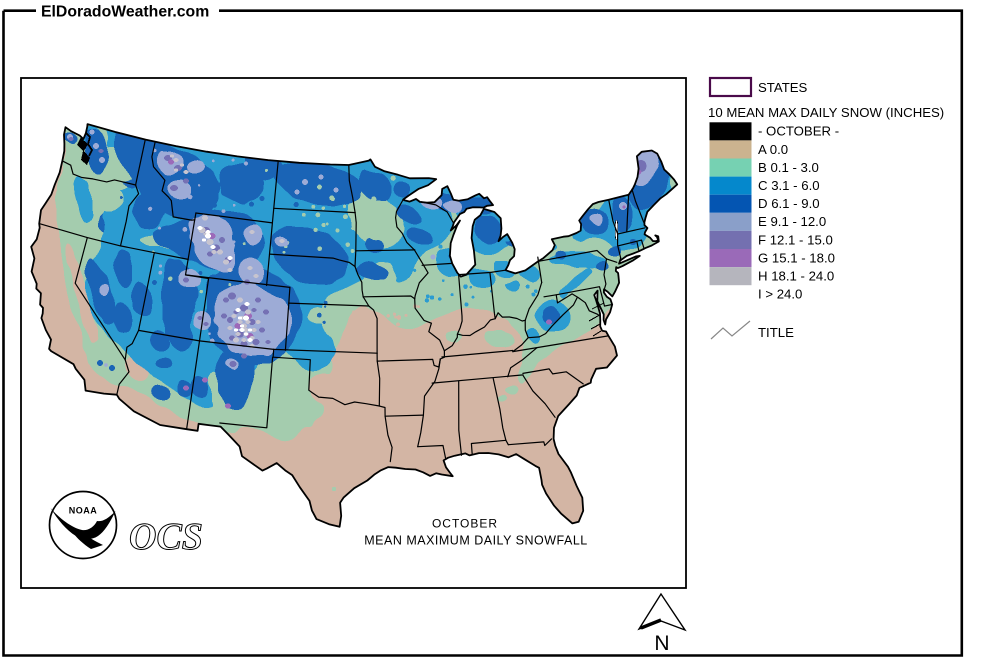 The image size is (981, 663). I want to click on svg-text:10 MEAN MAX DAILY SNOW (INCHES: 10 MEAN MAX DAILY SNOW (INCHES), so click(826, 112).